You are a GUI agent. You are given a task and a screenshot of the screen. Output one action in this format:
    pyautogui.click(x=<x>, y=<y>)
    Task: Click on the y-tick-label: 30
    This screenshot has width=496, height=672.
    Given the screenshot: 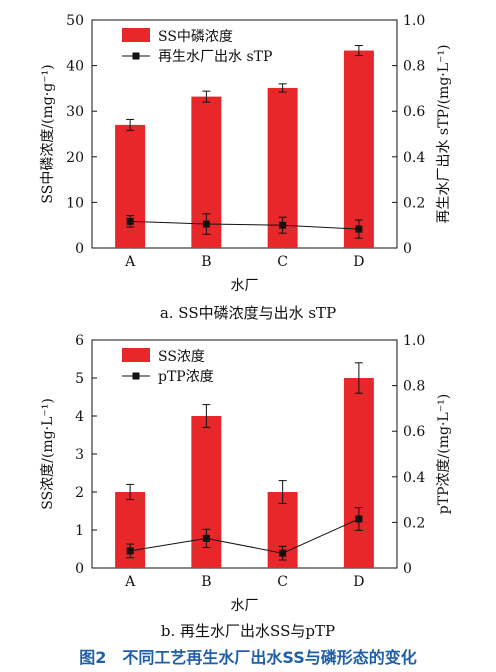 What is the action you would take?
    pyautogui.click(x=75, y=112)
    